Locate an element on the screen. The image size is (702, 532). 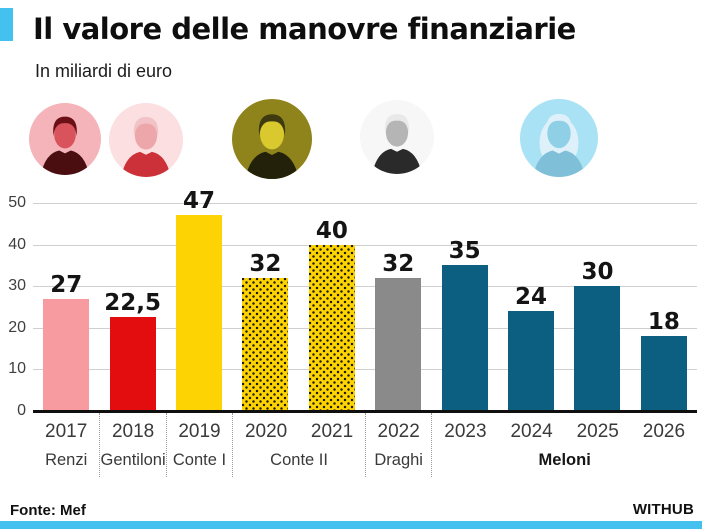
axis-group-label: Conte I is located at coordinates (199, 460).